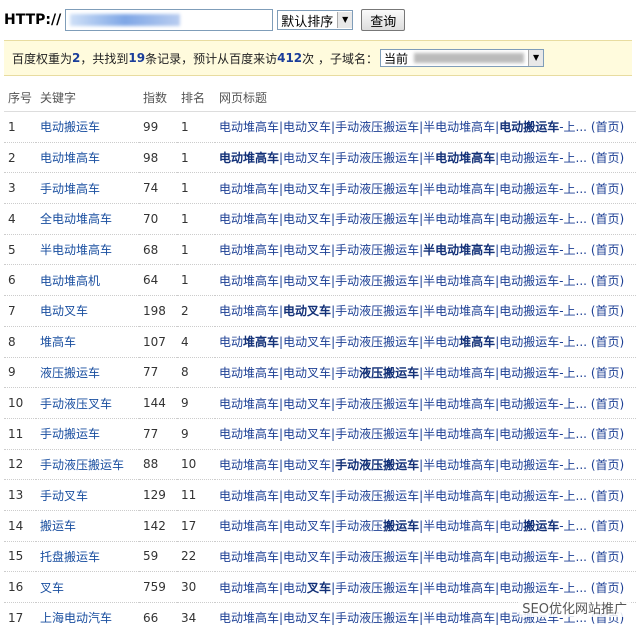 This screenshot has width=638, height=631. What do you see at coordinates (87, 98) in the screenshot?
I see `column-header: 关键字` at bounding box center [87, 98].